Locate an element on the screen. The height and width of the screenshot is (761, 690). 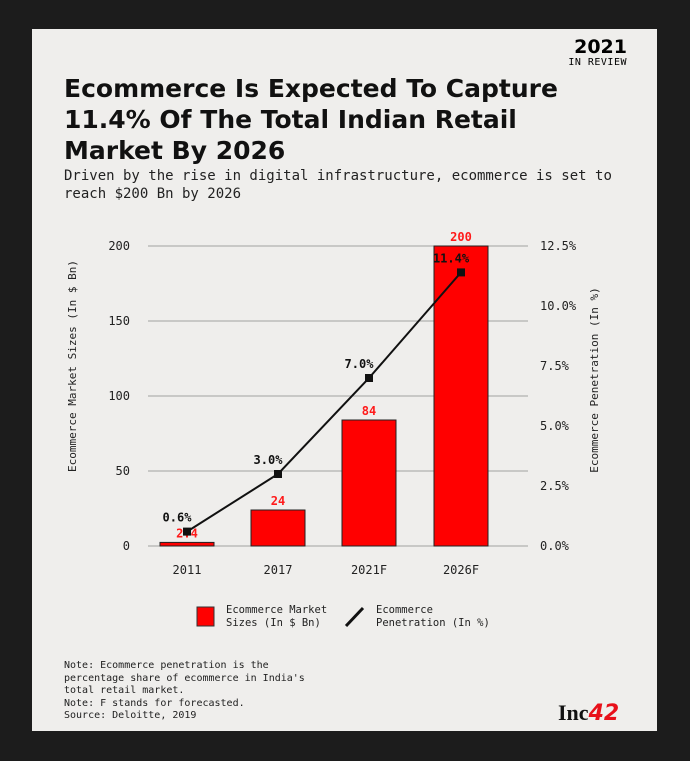
y2-tick-label: 5.0% is located at coordinates (555, 426).